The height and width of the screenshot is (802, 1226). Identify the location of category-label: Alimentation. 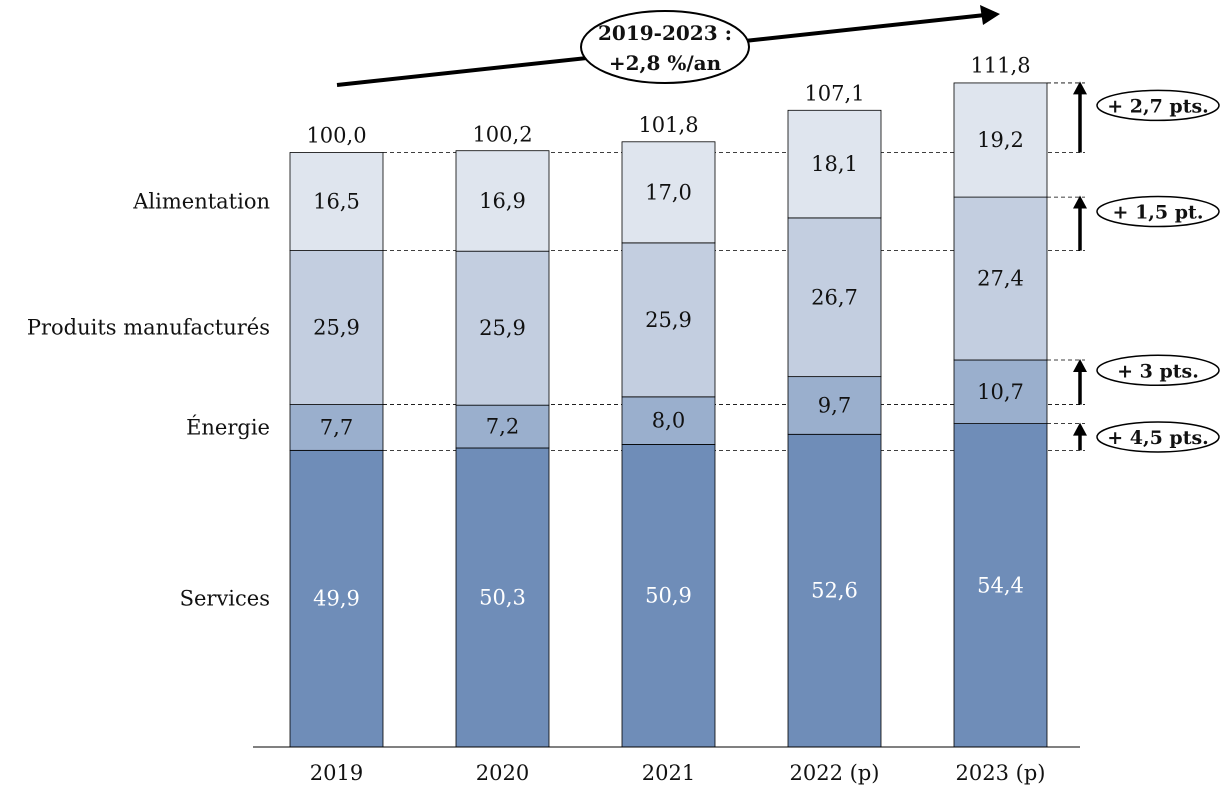
(201, 202).